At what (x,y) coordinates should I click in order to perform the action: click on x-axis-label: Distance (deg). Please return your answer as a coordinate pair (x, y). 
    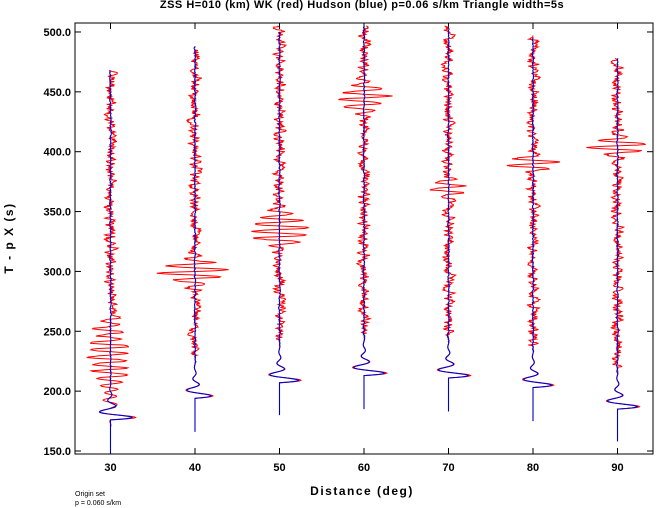
    Looking at the image, I should click on (362, 491).